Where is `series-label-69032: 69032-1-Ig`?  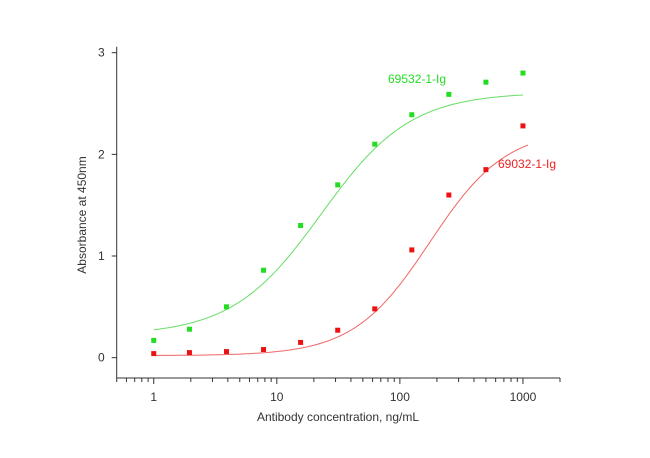 series-label-69032: 69032-1-Ig is located at coordinates (527, 164).